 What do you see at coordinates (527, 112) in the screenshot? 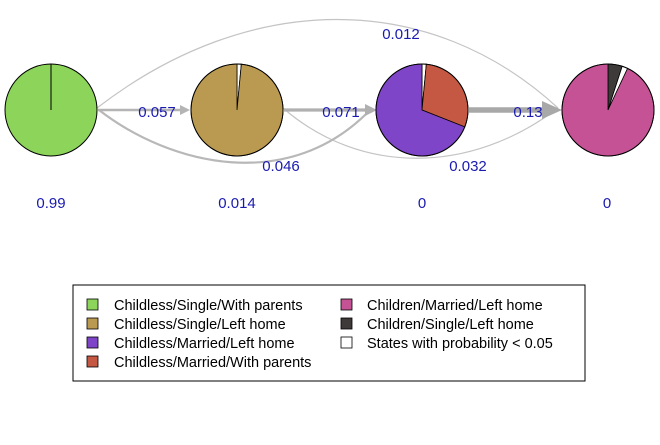
I see `transition-label-node-3-to-node-4: 0.13` at bounding box center [527, 112].